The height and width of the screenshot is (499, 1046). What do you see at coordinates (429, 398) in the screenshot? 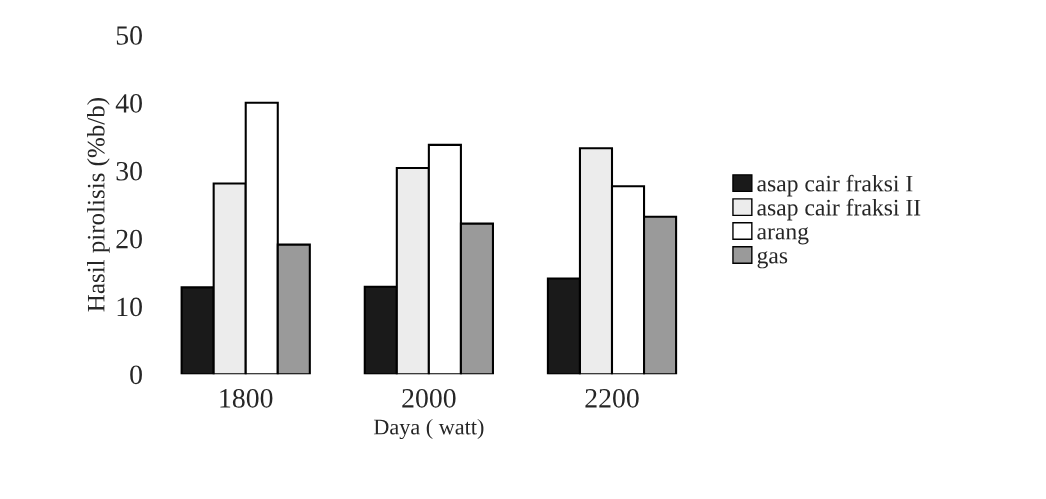
I see `x-tick-label: 2000` at bounding box center [429, 398].